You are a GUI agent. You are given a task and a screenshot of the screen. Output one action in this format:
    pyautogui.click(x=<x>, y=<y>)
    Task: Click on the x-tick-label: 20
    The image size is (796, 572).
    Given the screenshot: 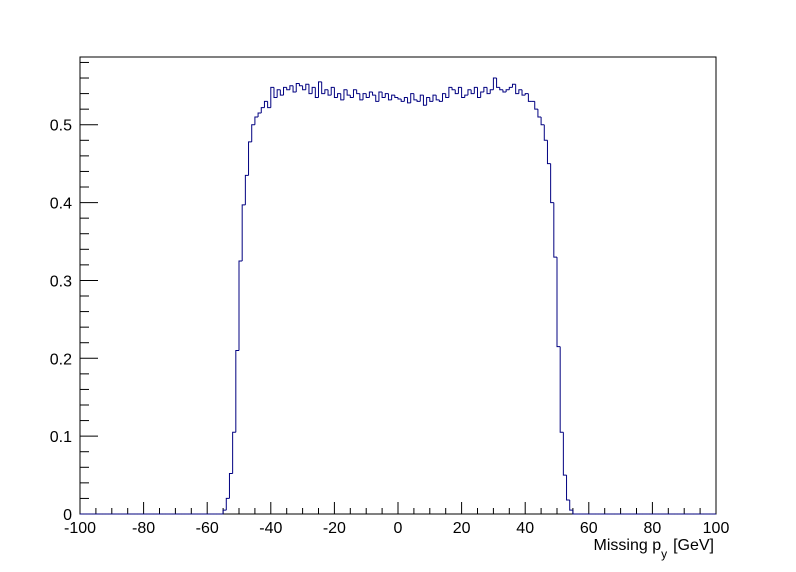 What is the action you would take?
    pyautogui.click(x=462, y=528)
    